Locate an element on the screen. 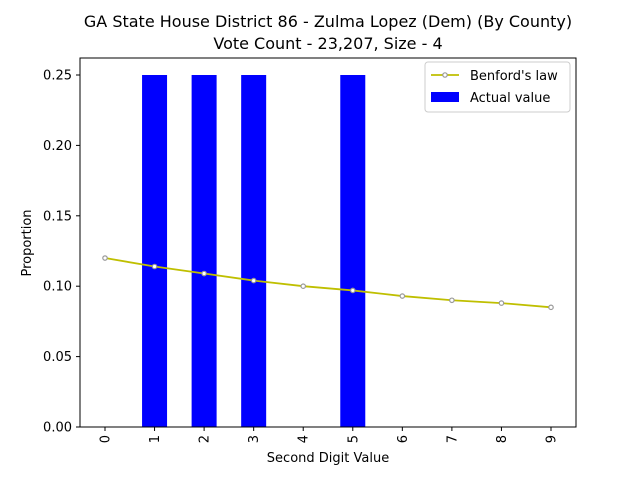 The image size is (640, 480). y-tick-label: 0.20 is located at coordinates (57, 146).